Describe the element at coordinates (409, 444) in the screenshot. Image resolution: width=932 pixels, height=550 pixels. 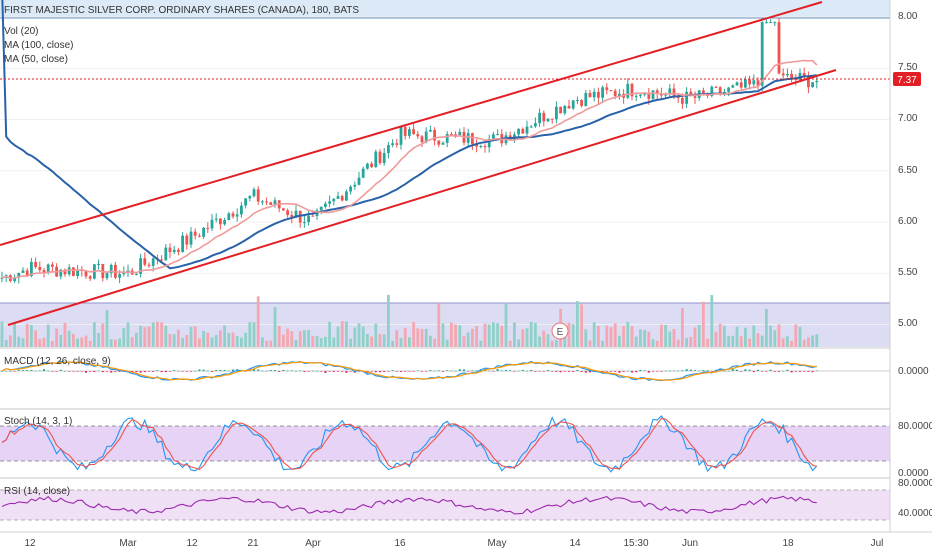
I see `stoch-k-line` at that location.